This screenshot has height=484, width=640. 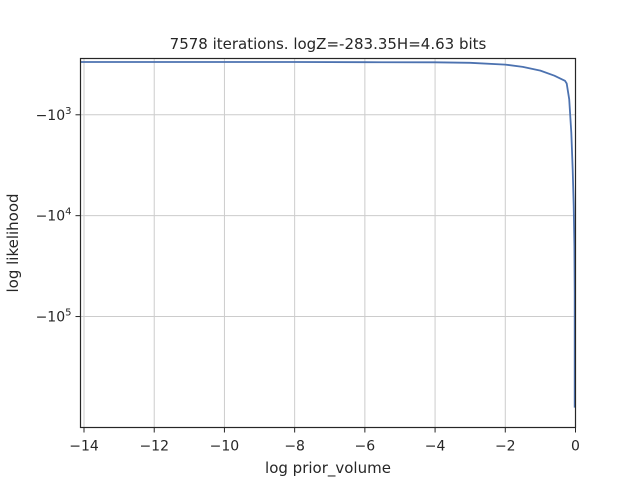 I want to click on x-tick-label: 0, so click(x=575, y=447).